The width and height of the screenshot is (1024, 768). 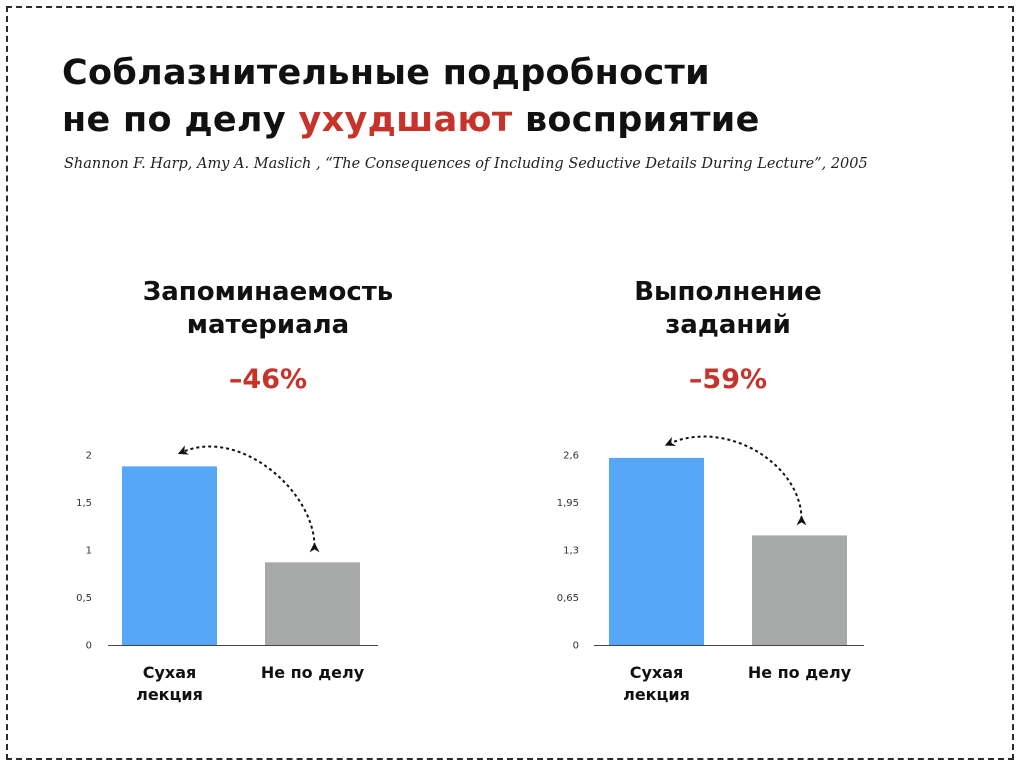 What do you see at coordinates (728, 325) in the screenshot?
I see `panel-2-title-line-2: заданий` at bounding box center [728, 325].